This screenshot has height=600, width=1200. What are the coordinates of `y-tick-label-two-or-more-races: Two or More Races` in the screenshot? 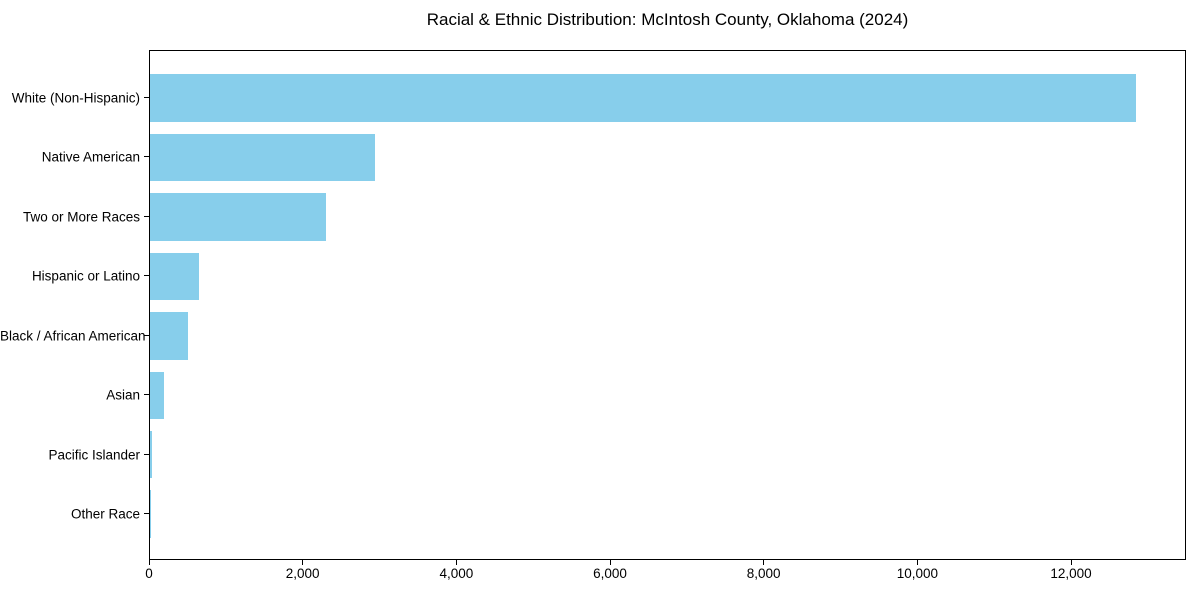 It's located at (81, 217).